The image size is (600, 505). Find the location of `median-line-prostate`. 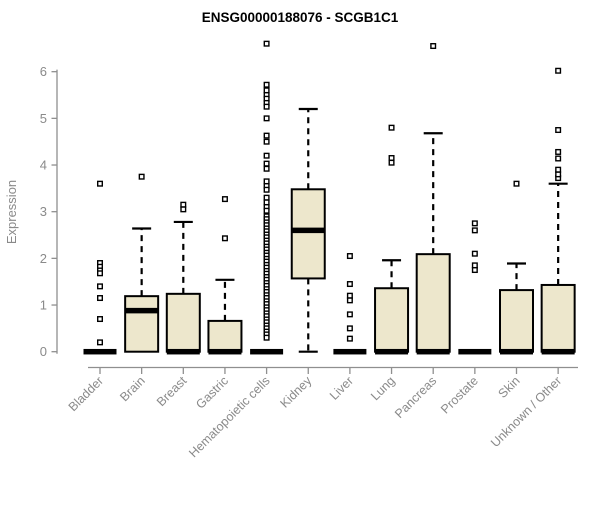

median-line-prostate is located at coordinates (475, 351).